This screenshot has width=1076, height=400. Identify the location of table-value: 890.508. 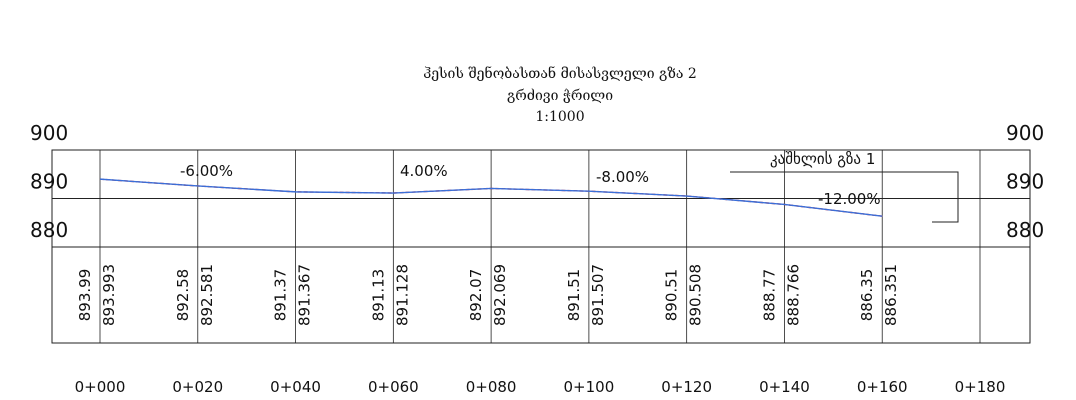
(696, 295).